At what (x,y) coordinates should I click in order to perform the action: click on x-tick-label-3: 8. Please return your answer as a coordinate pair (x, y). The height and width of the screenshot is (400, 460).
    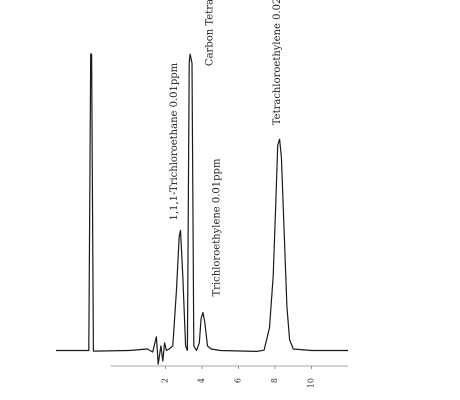
    Looking at the image, I should click on (274, 380).